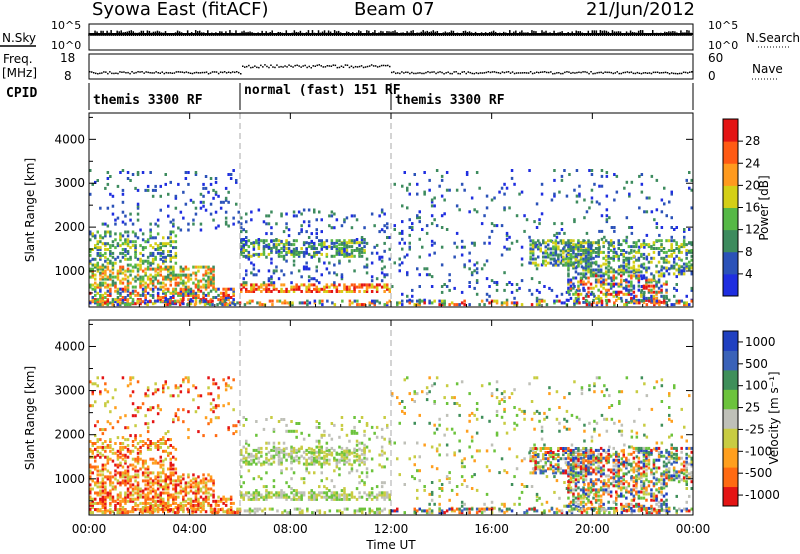 This screenshot has height=554, width=800. What do you see at coordinates (67, 58) in the screenshot?
I see `freq-tick-top: 18` at bounding box center [67, 58].